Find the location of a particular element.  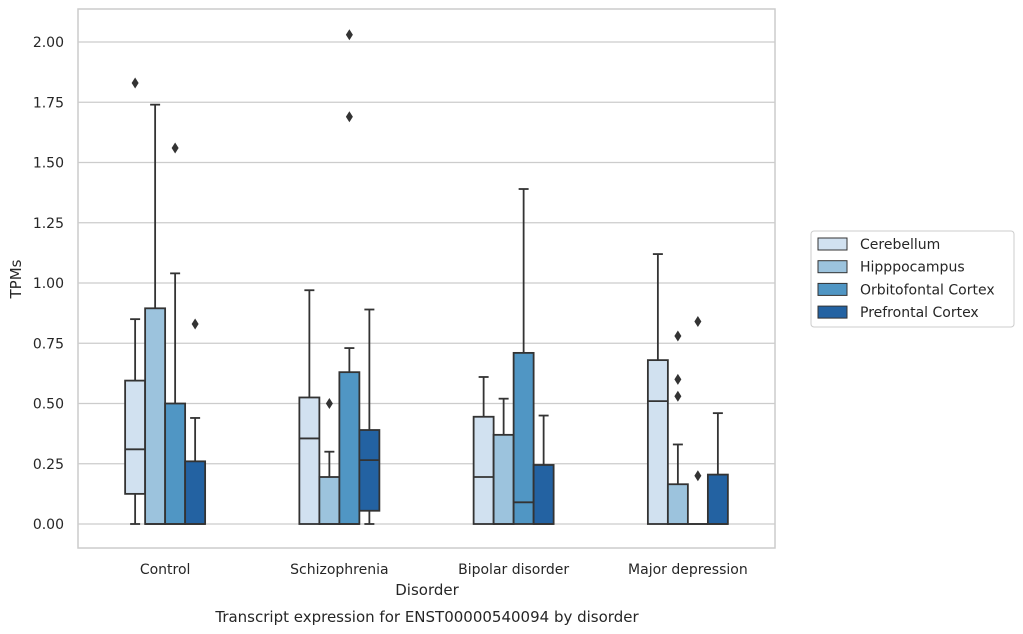

y-axis-label: TPMs is located at coordinates (16, 279).